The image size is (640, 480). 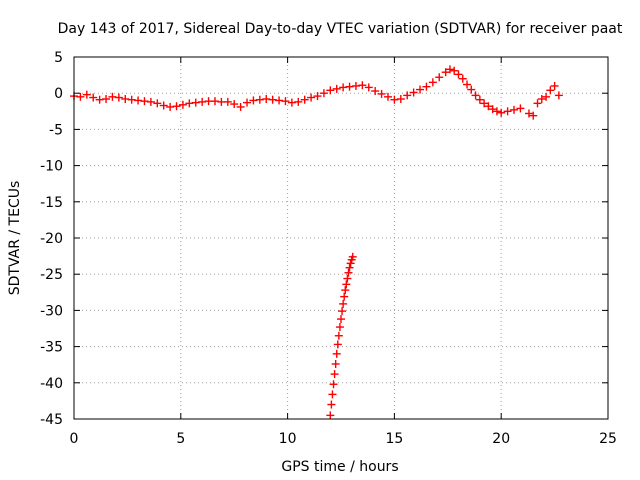 I want to click on y-tick-label: -25, so click(x=51, y=275).